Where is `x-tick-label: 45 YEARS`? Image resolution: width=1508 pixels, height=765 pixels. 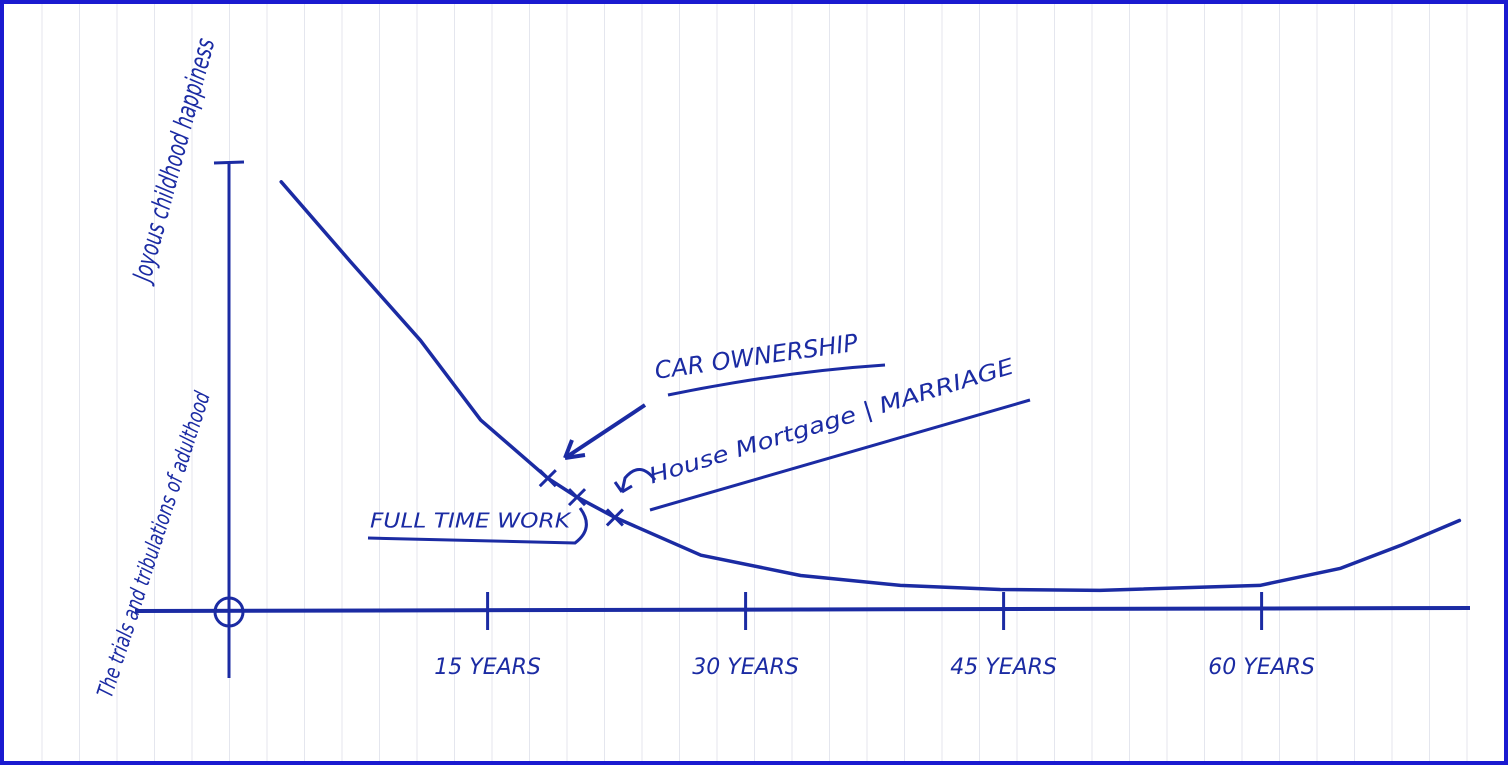 x-tick-label: 45 YEARS is located at coordinates (1003, 667).